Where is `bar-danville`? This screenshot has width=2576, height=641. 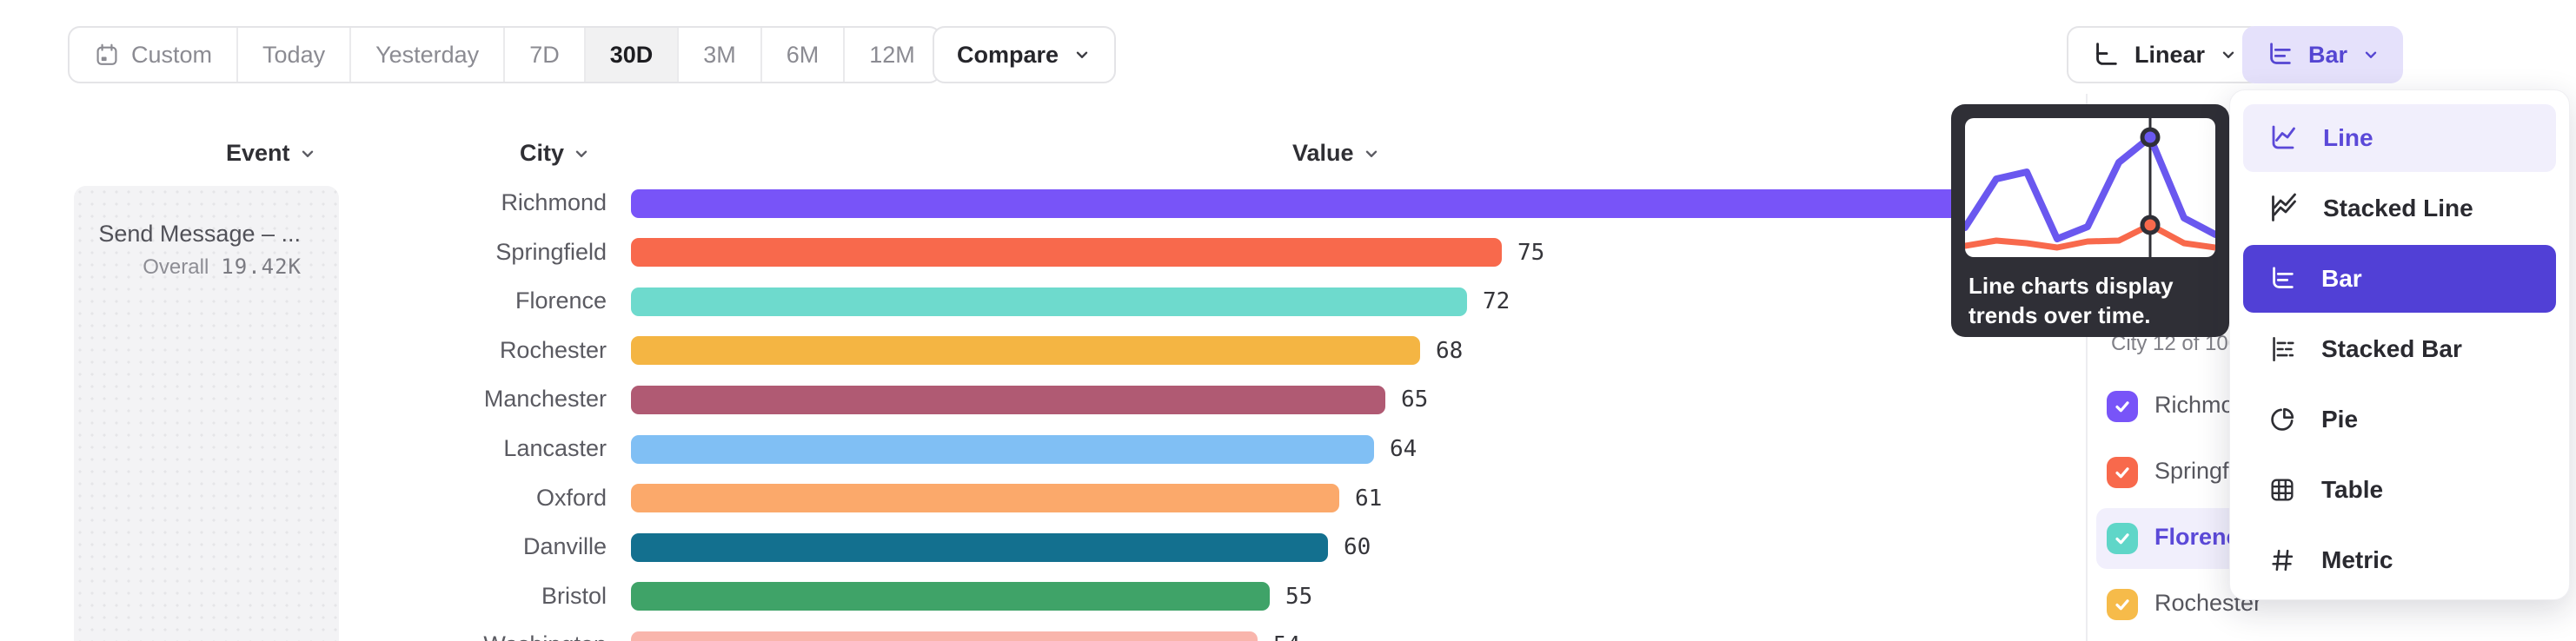
bar-danville is located at coordinates (979, 547).